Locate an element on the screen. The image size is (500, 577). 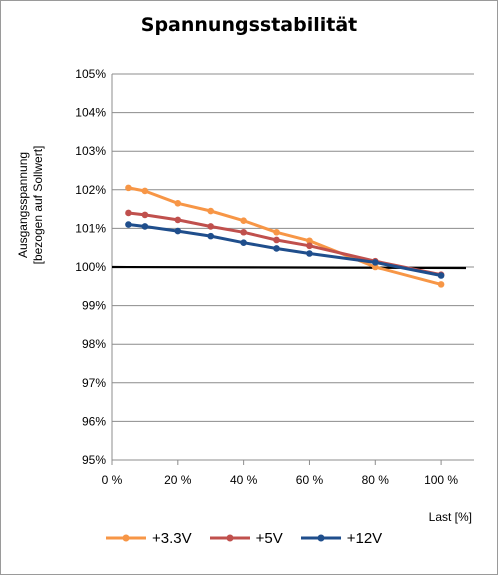
y-tick-label: 99% is located at coordinates (94, 306).